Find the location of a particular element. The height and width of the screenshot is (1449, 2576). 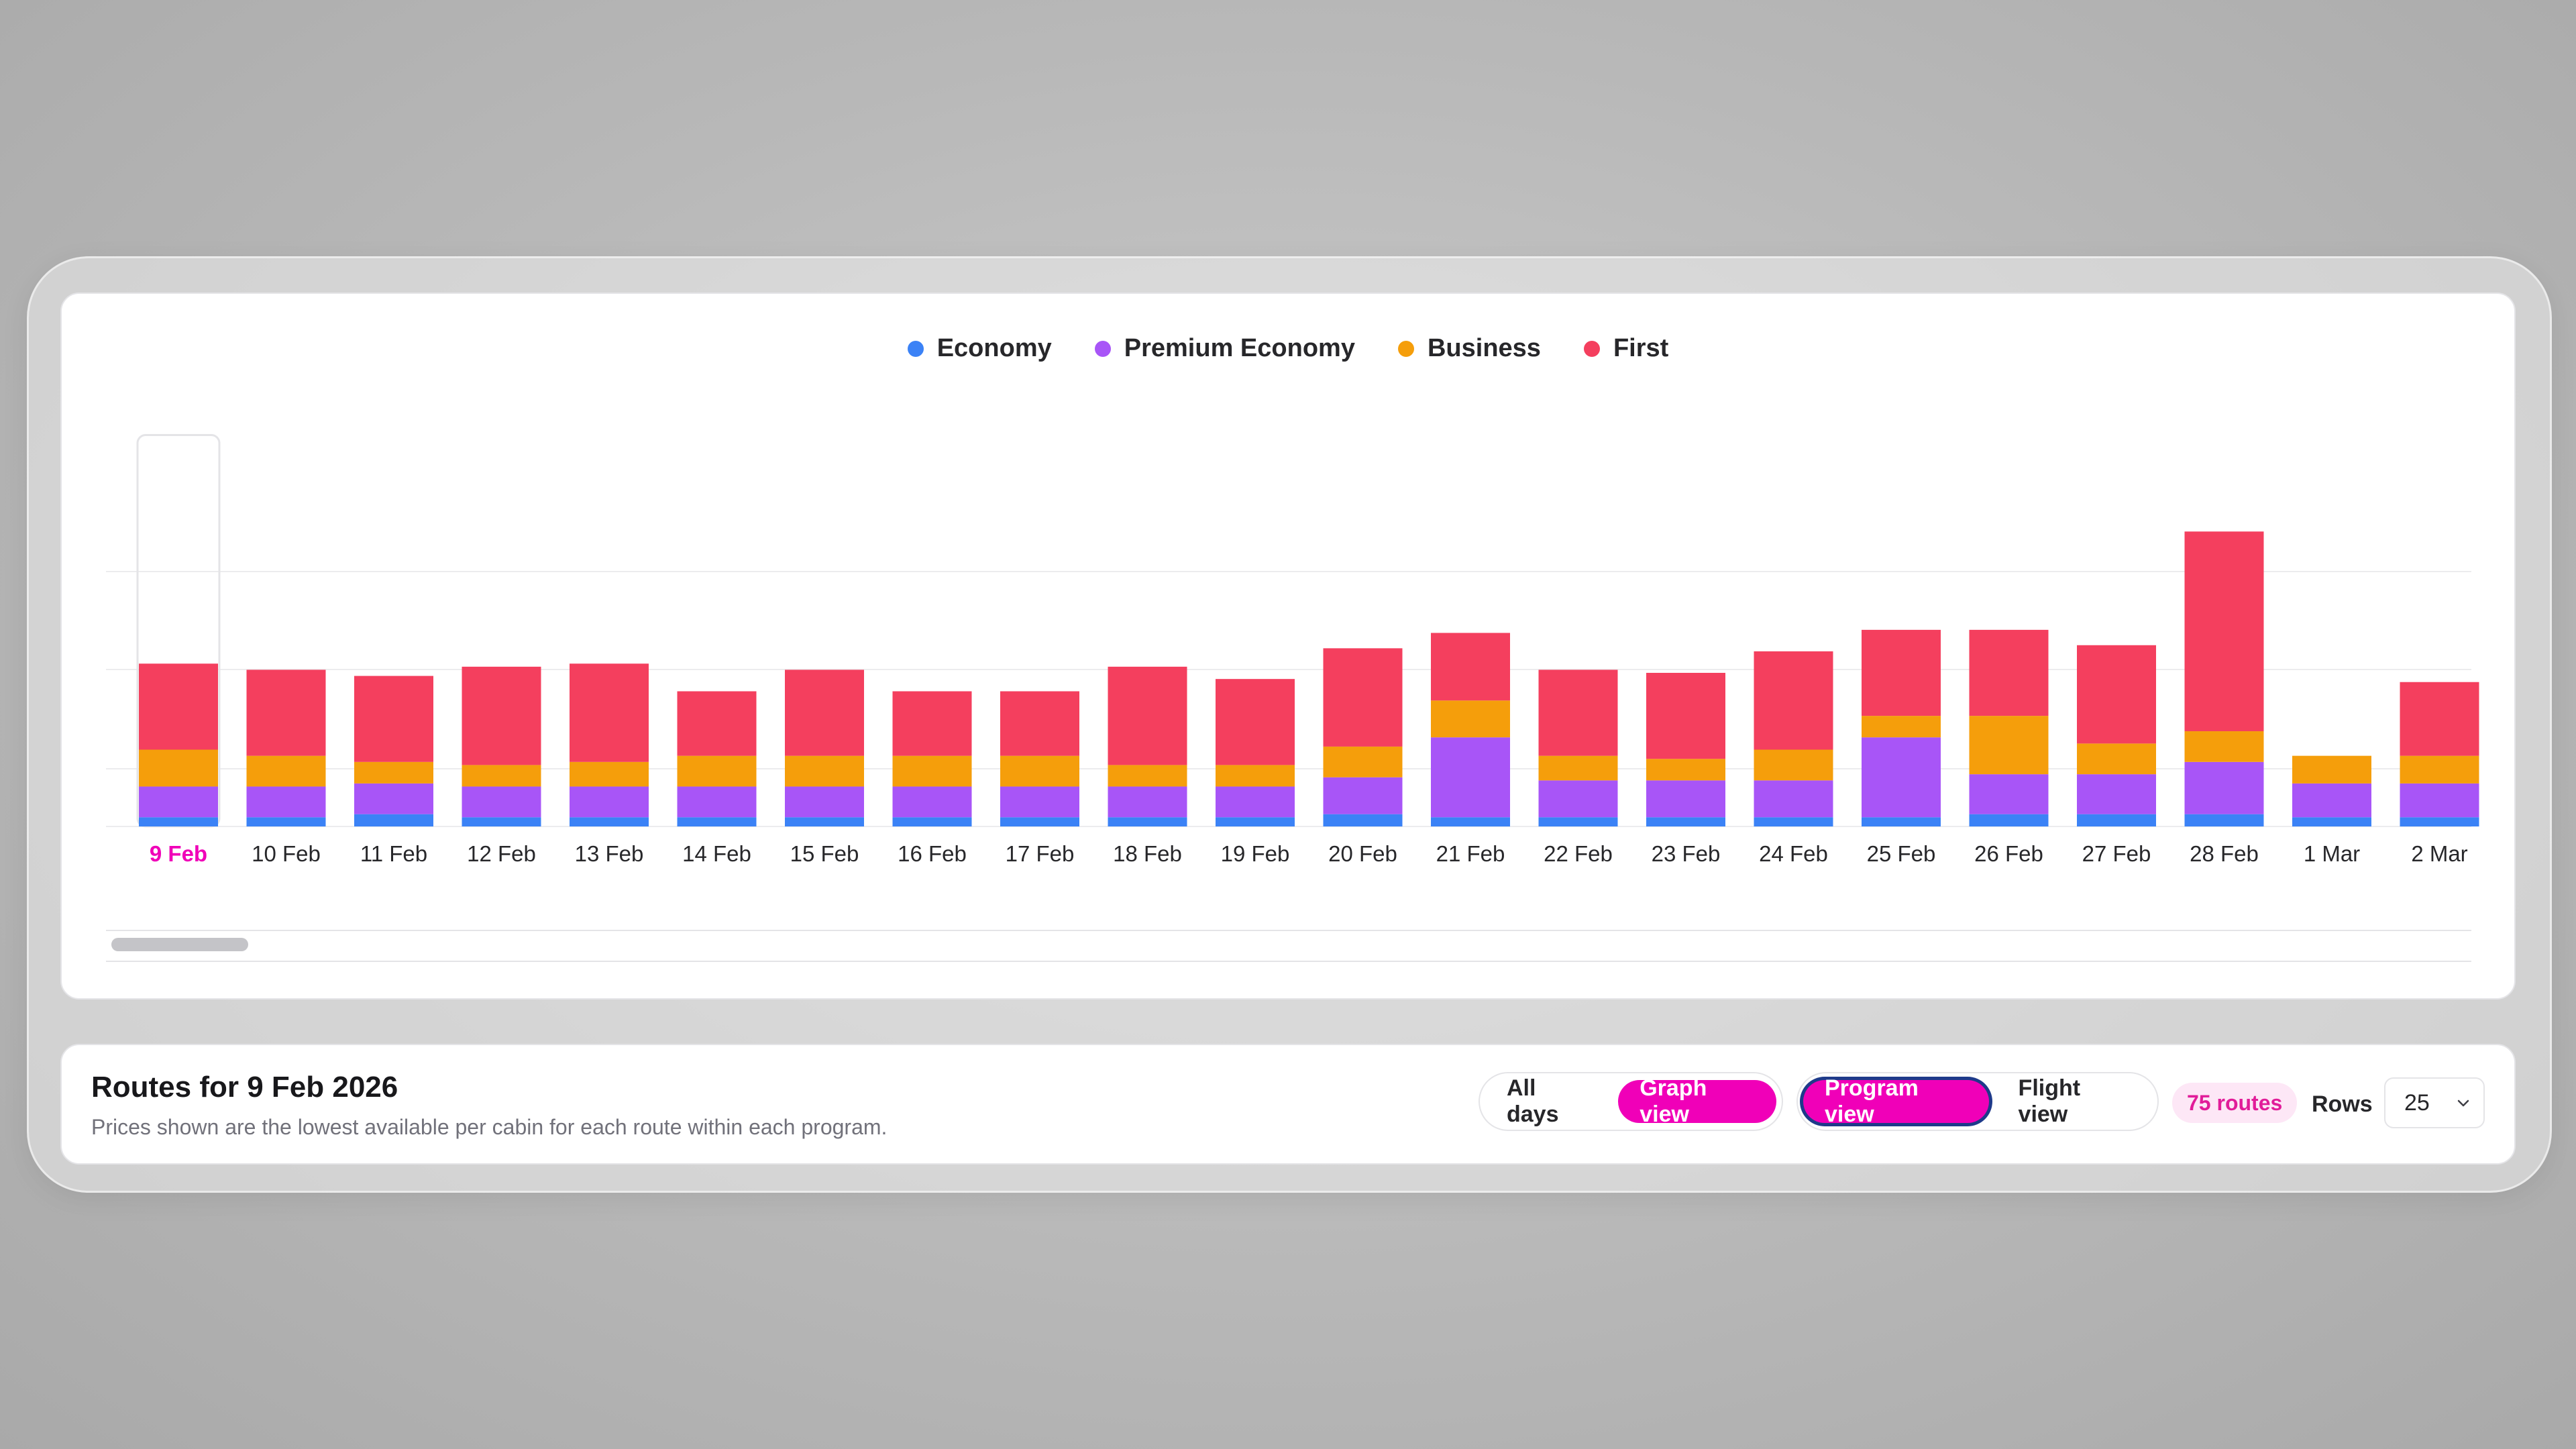

chart-scrollbar is located at coordinates (1288, 946).